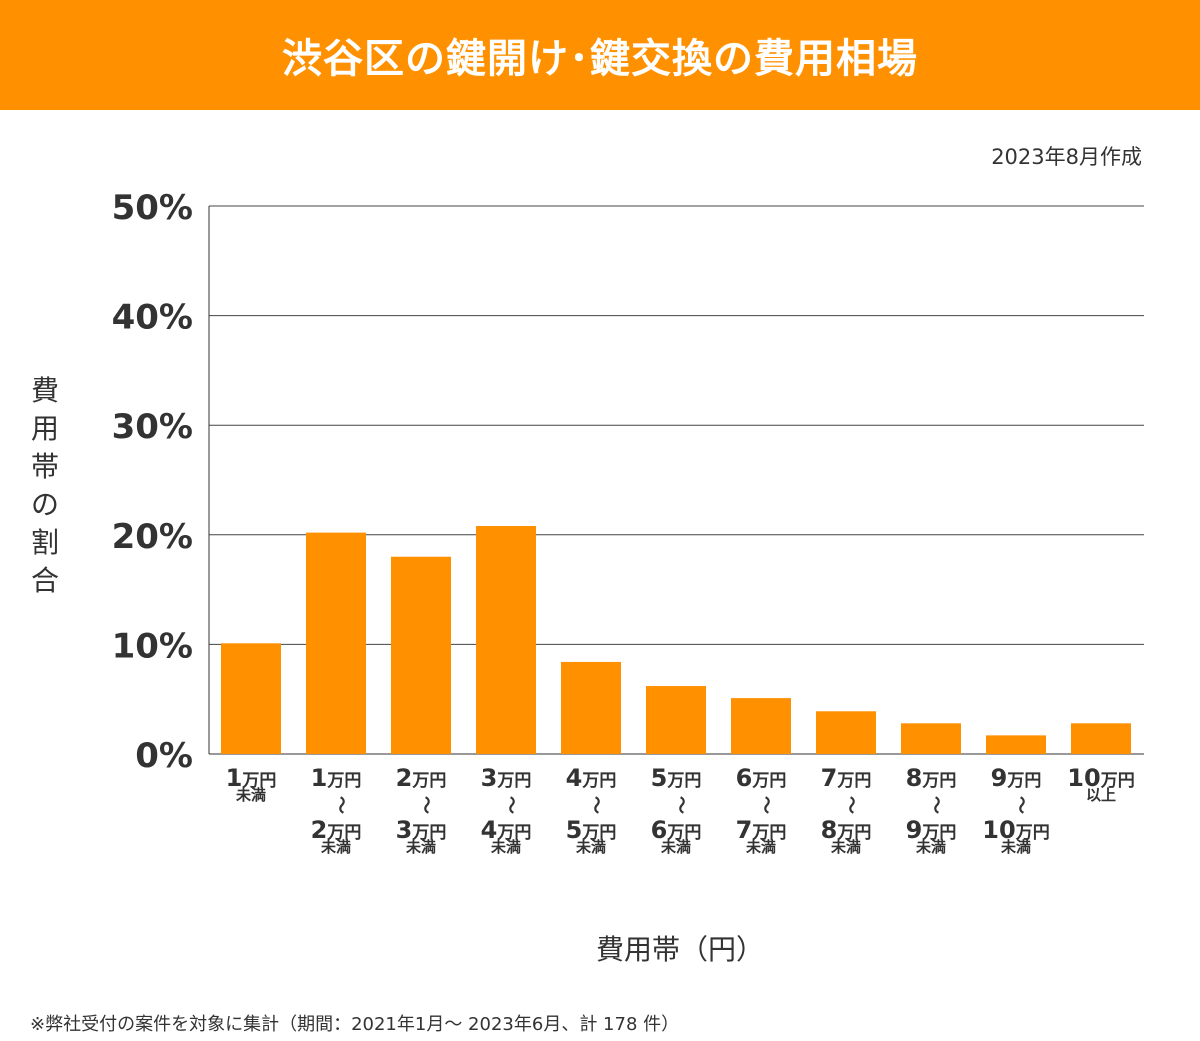  I want to click on x-tick-label: 1万円〜 2万円 未満, so click(336, 815).